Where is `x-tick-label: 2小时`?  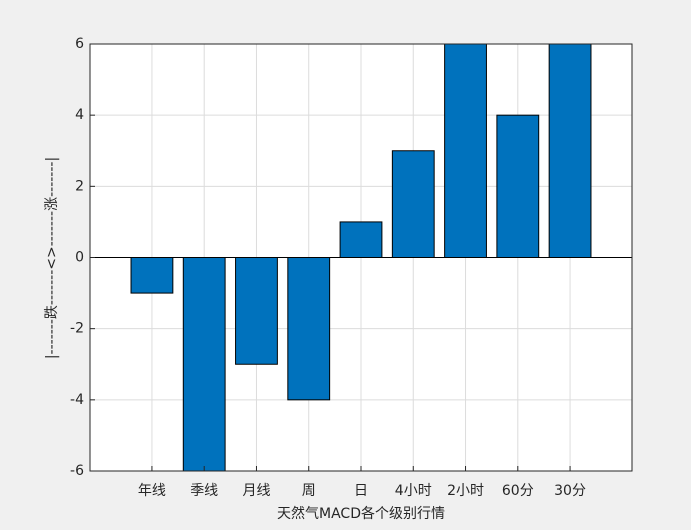 x-tick-label: 2小时 is located at coordinates (465, 491).